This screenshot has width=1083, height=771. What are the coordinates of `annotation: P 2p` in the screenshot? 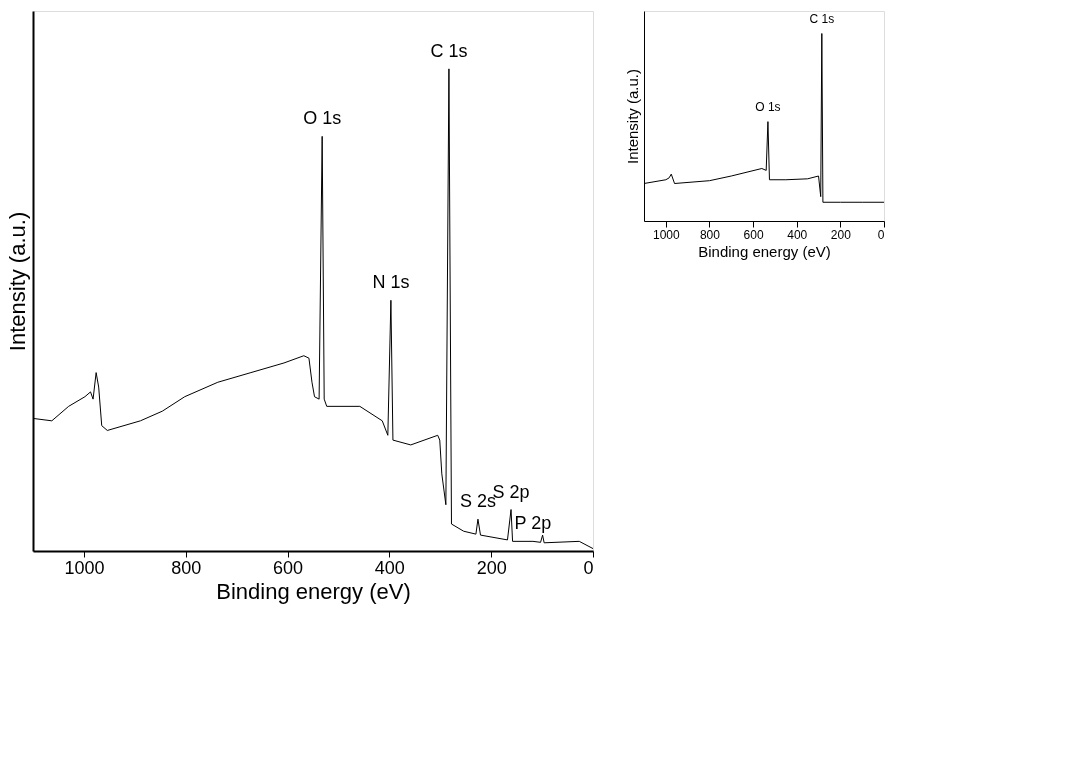 It's located at (533, 523).